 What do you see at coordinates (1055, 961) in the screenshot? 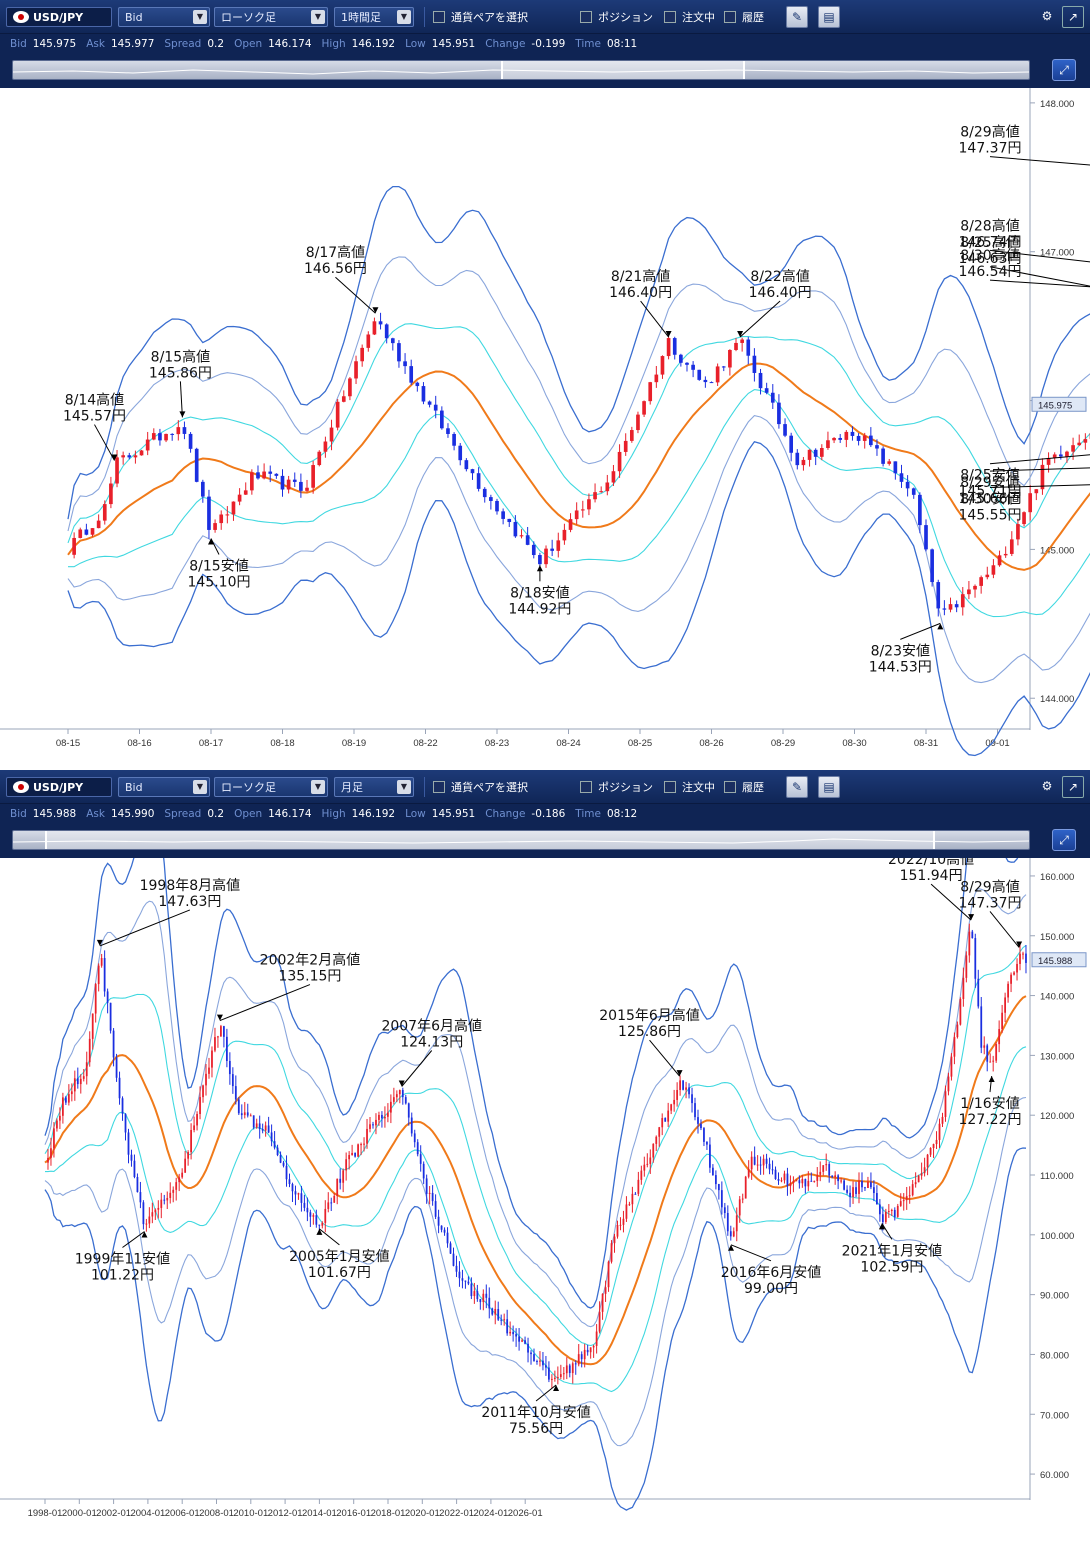
I see `current-price-label: 145.988` at bounding box center [1055, 961].